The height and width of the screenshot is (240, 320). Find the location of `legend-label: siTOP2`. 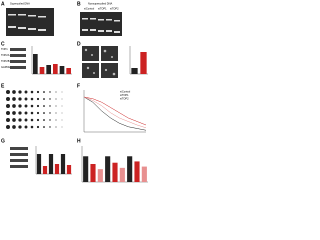

legend-label: siTOP2 is located at coordinates (124, 99).